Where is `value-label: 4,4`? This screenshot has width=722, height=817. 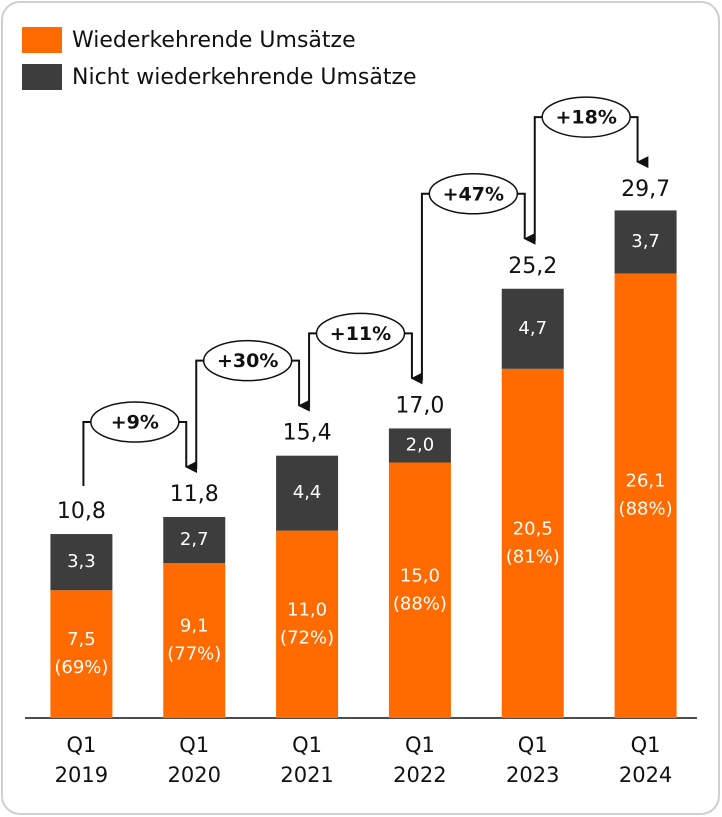
value-label: 4,4 is located at coordinates (307, 492).